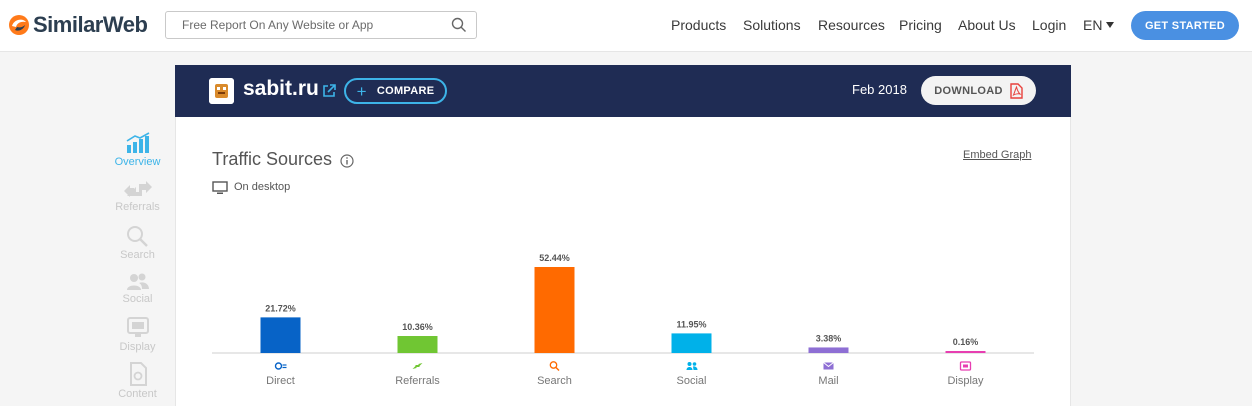 The height and width of the screenshot is (406, 1252). Describe the element at coordinates (137, 142) in the screenshot. I see `bar-chart-icon` at that location.